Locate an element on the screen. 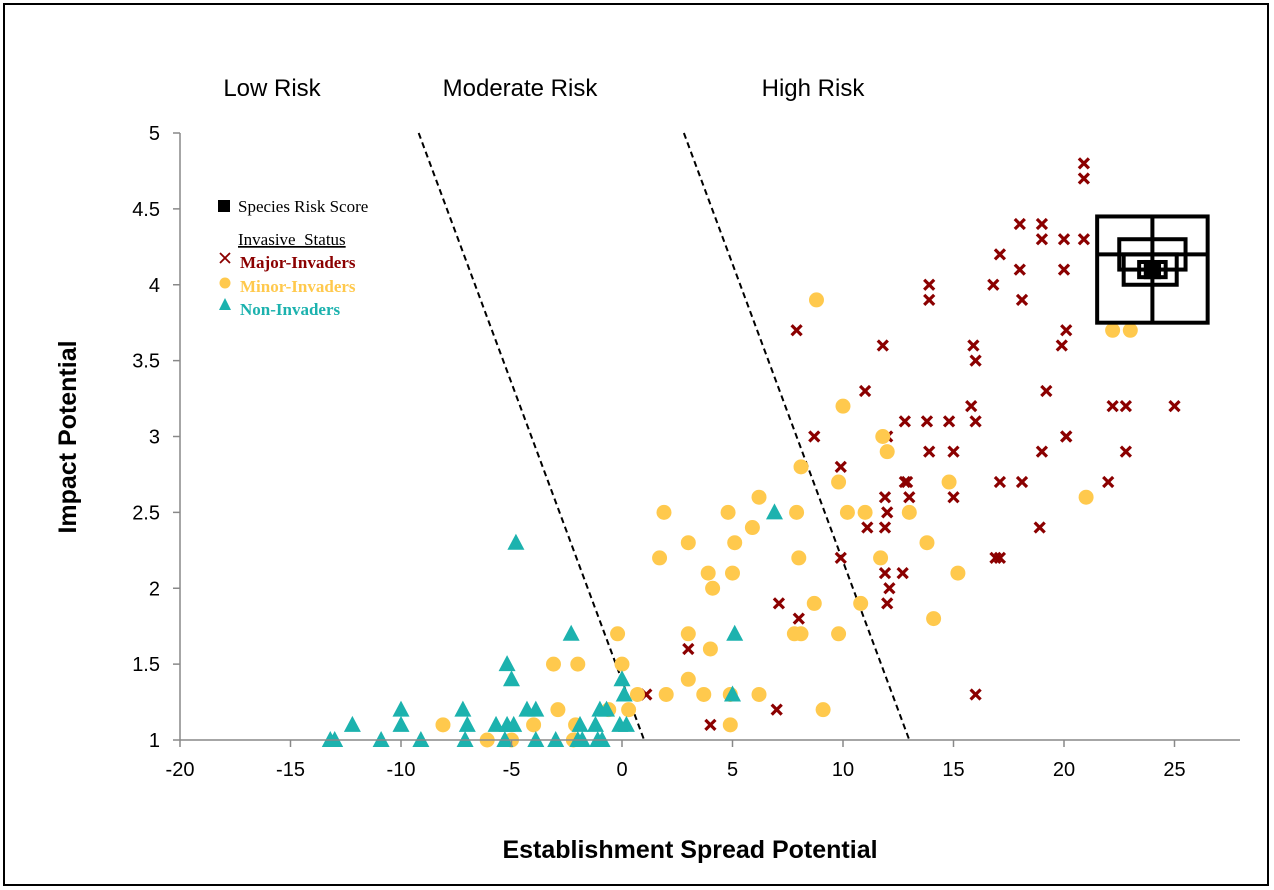  x-axis-ticks: -20 -15 -10 -5 0 5 10 15 20 25 is located at coordinates (676, 760).